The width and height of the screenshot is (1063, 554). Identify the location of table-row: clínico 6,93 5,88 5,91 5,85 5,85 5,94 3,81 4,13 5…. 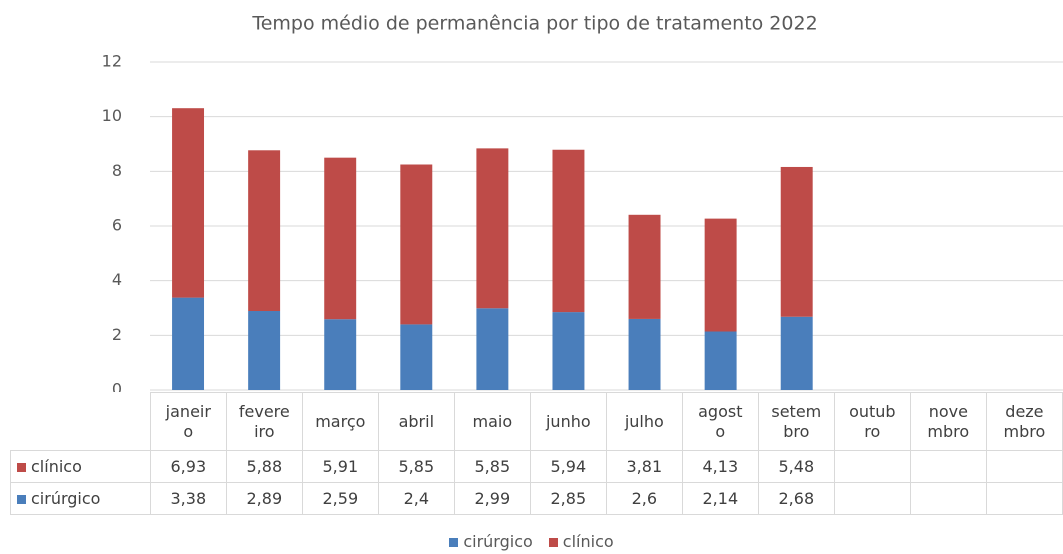
(536, 466).